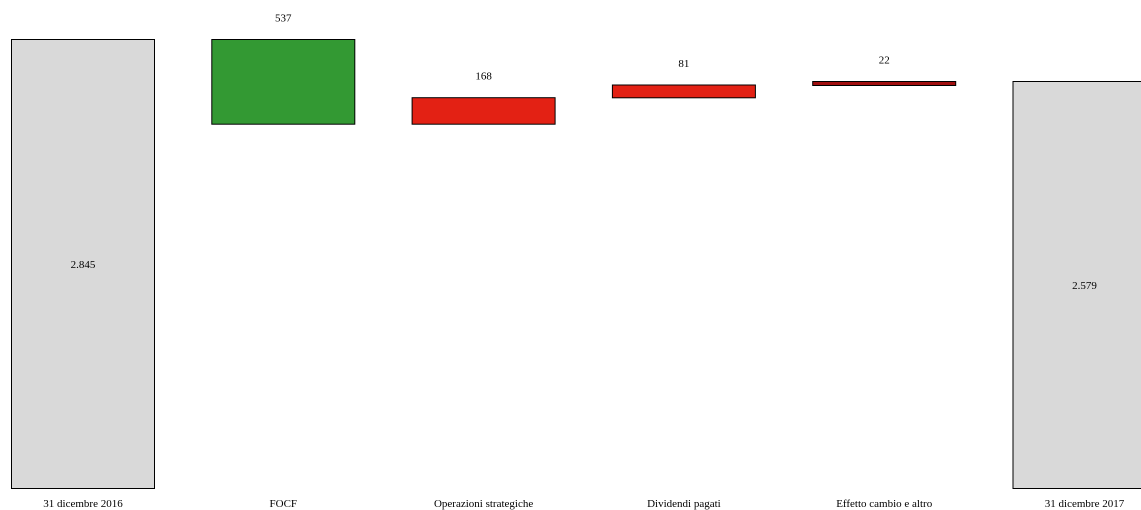  Describe the element at coordinates (483, 504) in the screenshot. I see `x-tick-label-3: Operazioni strategiche` at that location.